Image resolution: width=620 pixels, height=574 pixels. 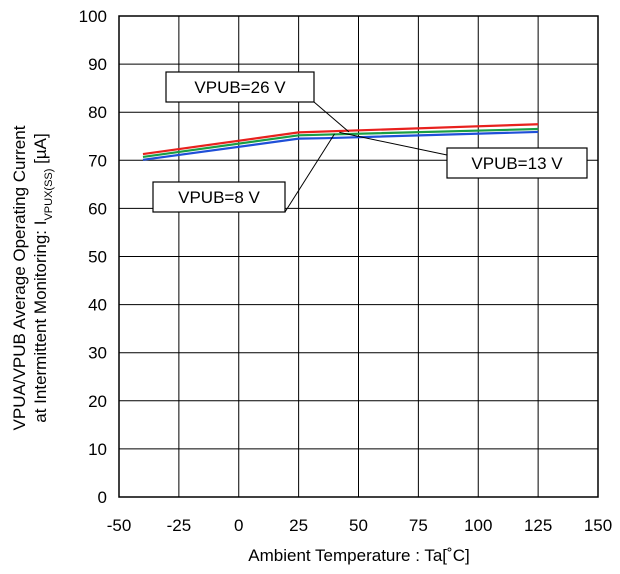 I want to click on x-tick-label: 0, so click(x=238, y=525).